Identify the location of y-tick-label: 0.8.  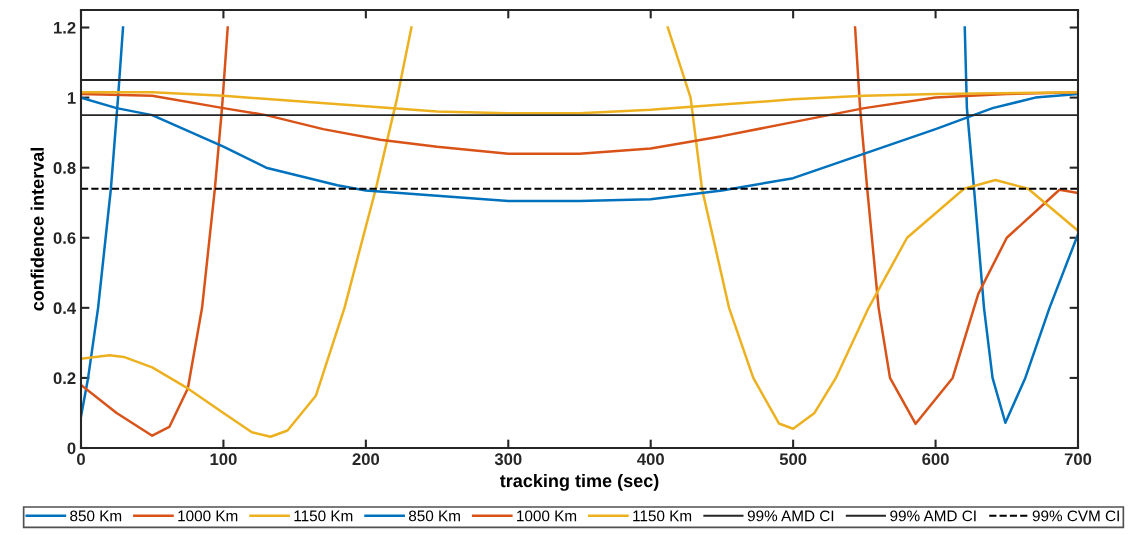
(64, 168).